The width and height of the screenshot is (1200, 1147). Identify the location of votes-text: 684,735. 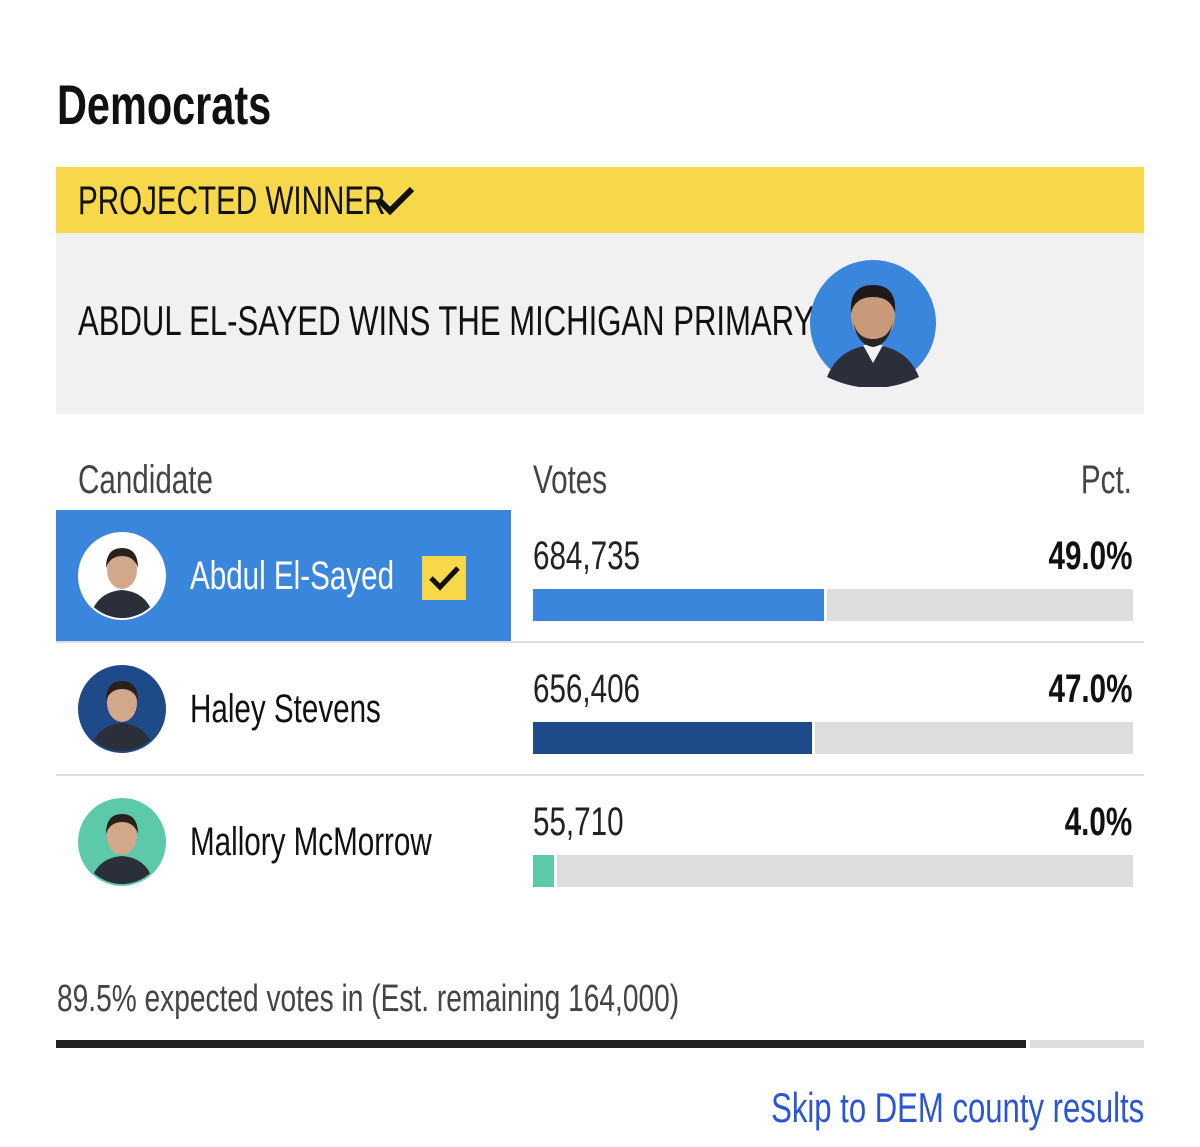
(586, 556).